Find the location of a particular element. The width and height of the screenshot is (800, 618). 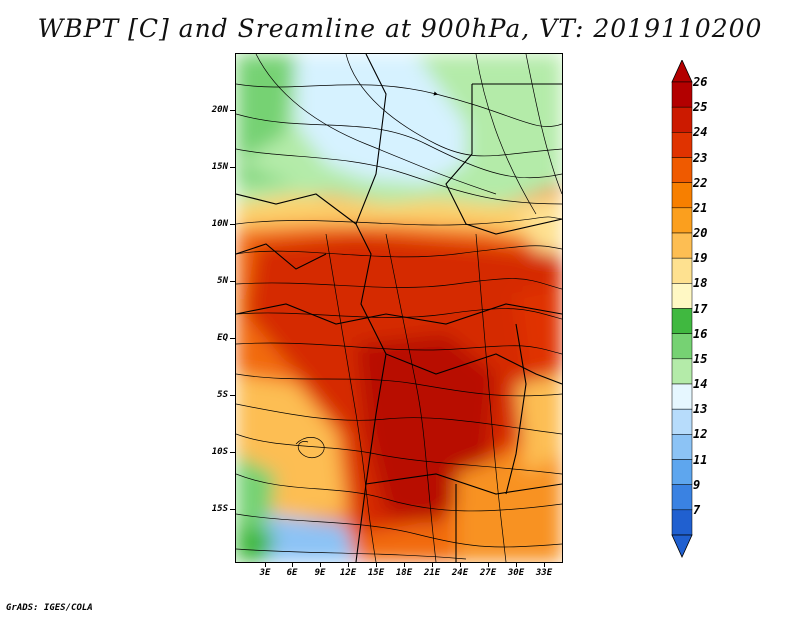

lon-label-6e: 6E is located at coordinates (292, 573).